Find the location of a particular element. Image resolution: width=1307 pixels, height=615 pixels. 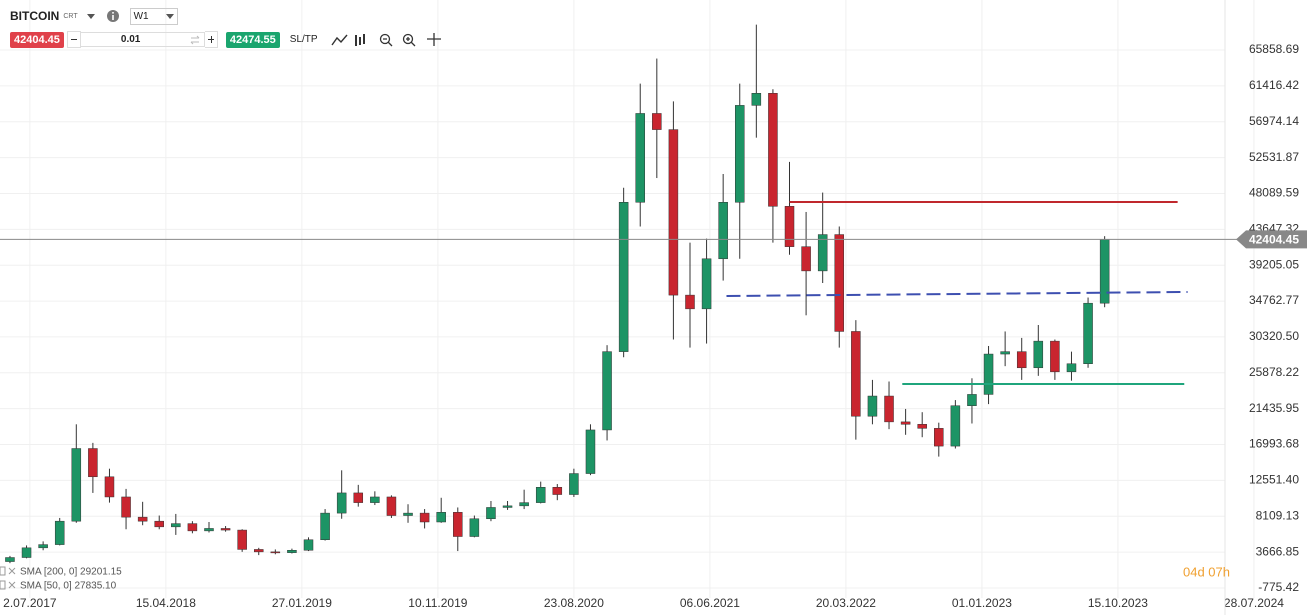

y-tick-label: 12551.40 is located at coordinates (1274, 480).